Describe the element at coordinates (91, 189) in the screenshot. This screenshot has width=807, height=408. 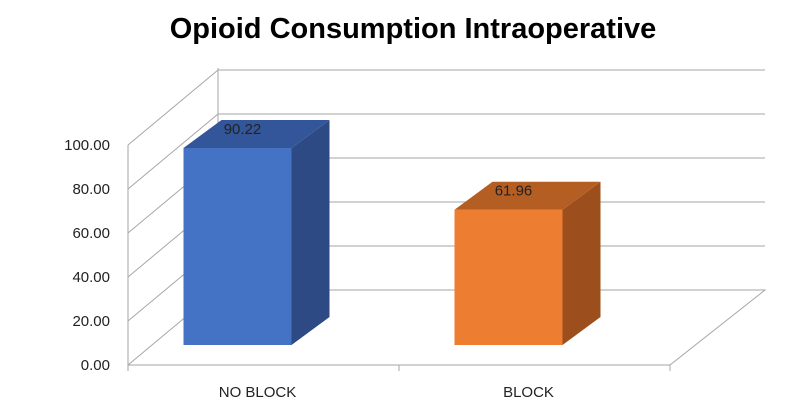
I see `y-tick-label: 80.00` at that location.